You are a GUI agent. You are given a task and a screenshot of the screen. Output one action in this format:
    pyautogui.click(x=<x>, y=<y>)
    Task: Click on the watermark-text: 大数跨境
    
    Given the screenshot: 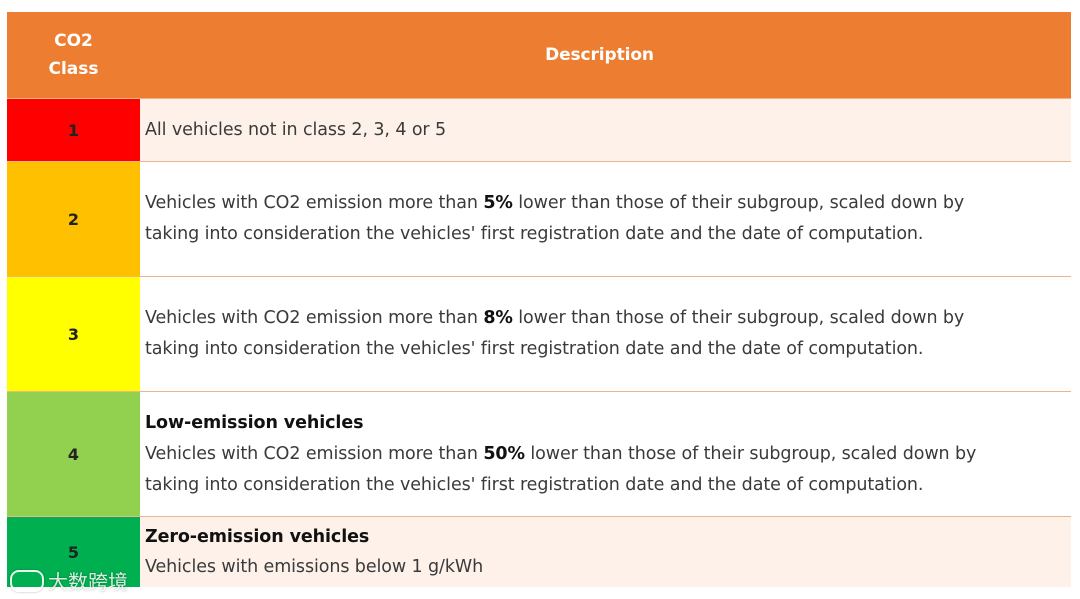 What is the action you would take?
    pyautogui.click(x=88, y=582)
    